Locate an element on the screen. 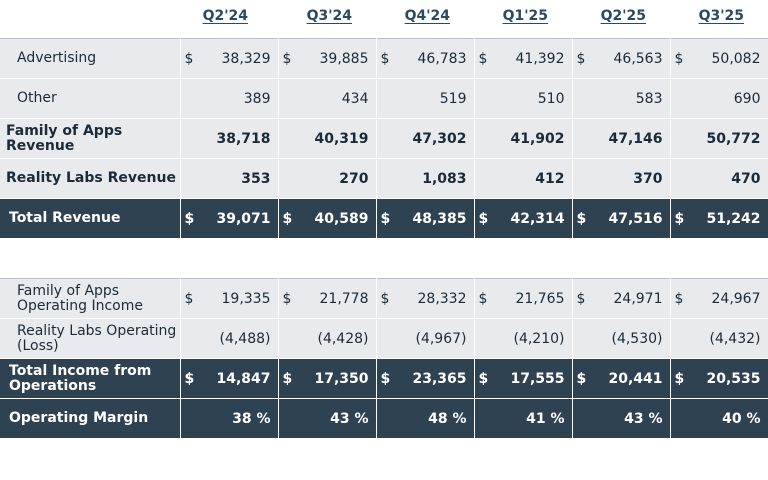  column-headers: Q2'24 Q3'24 Q4'24 Q1'25 Q2'25 Q3'25 is located at coordinates (474, 19).